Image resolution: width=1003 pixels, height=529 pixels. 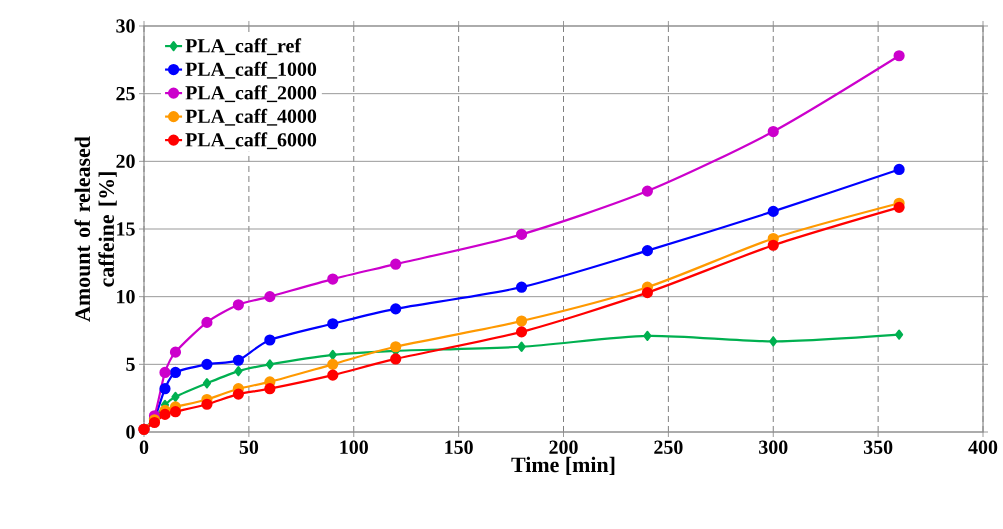 I want to click on x-tick-label: 400, so click(x=983, y=447).